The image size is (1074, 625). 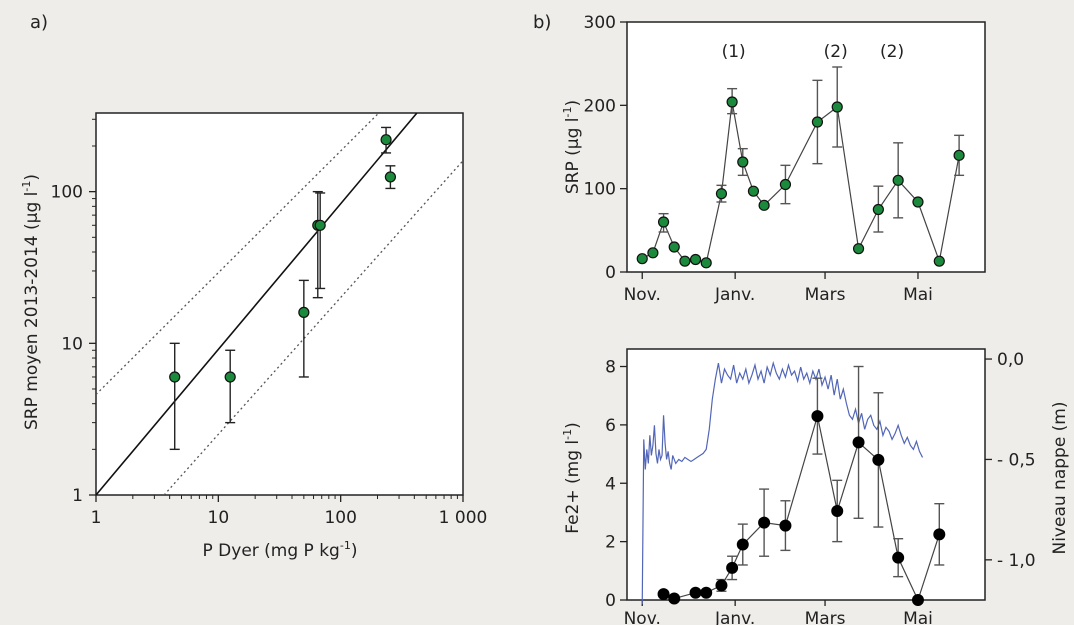 I want to click on y-tick-label: 4, so click(x=610, y=484).